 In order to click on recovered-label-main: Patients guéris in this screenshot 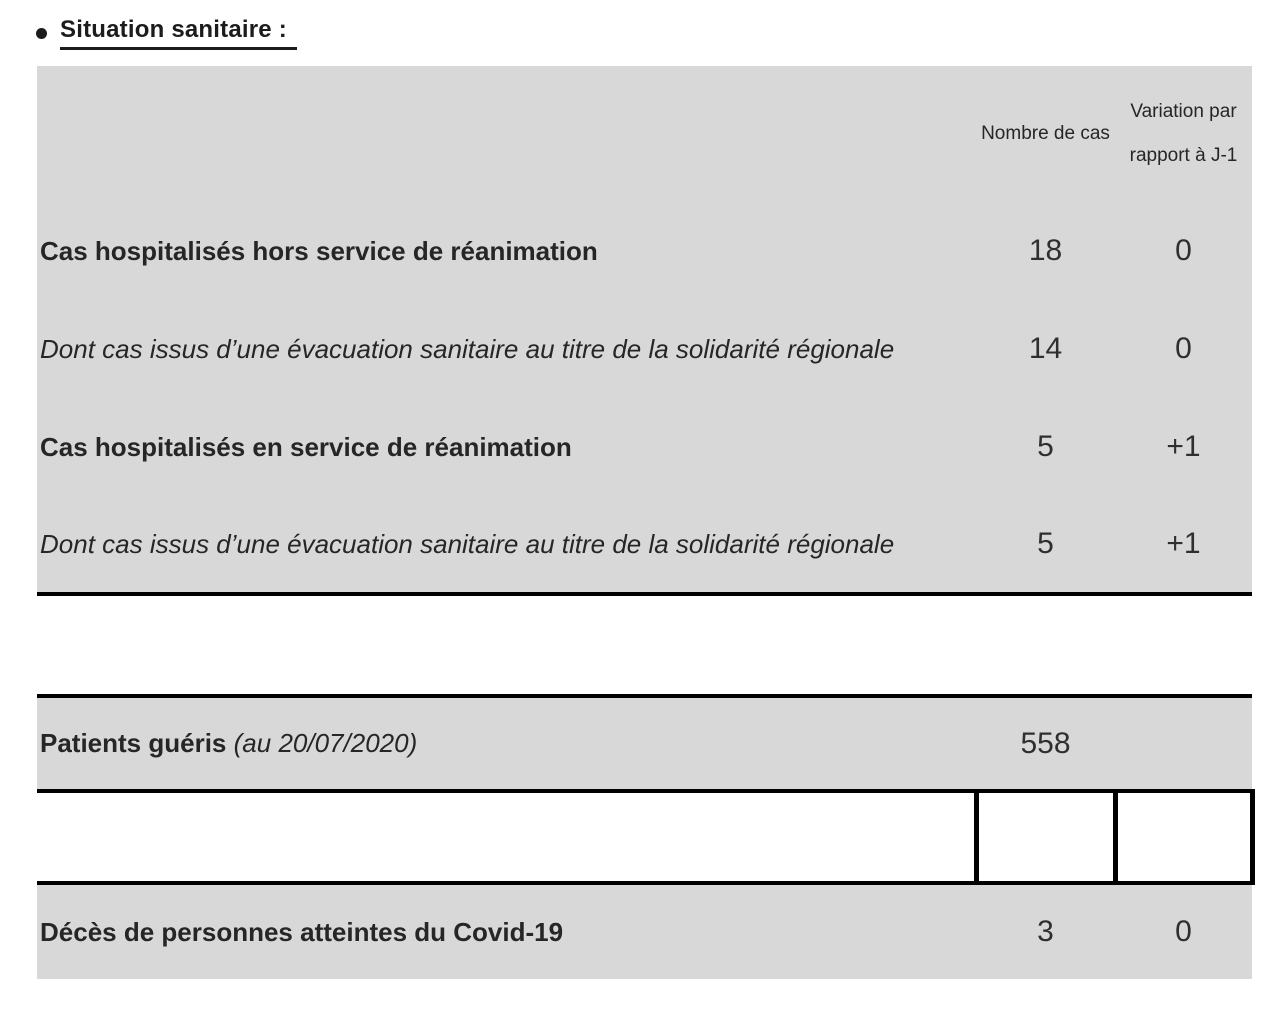, I will do `click(133, 743)`.